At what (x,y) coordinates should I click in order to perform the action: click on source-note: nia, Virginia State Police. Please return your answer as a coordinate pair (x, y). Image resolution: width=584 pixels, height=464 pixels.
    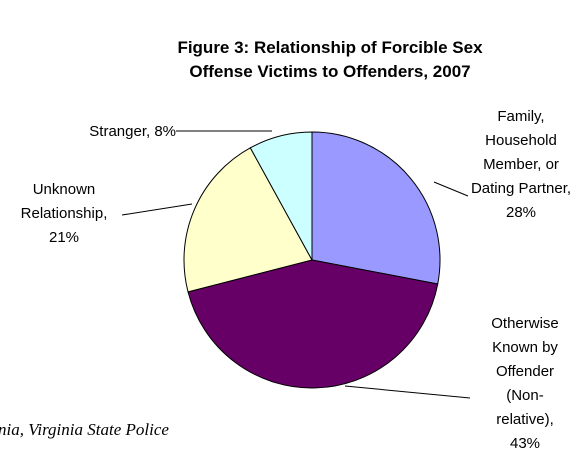
    Looking at the image, I should click on (84, 429).